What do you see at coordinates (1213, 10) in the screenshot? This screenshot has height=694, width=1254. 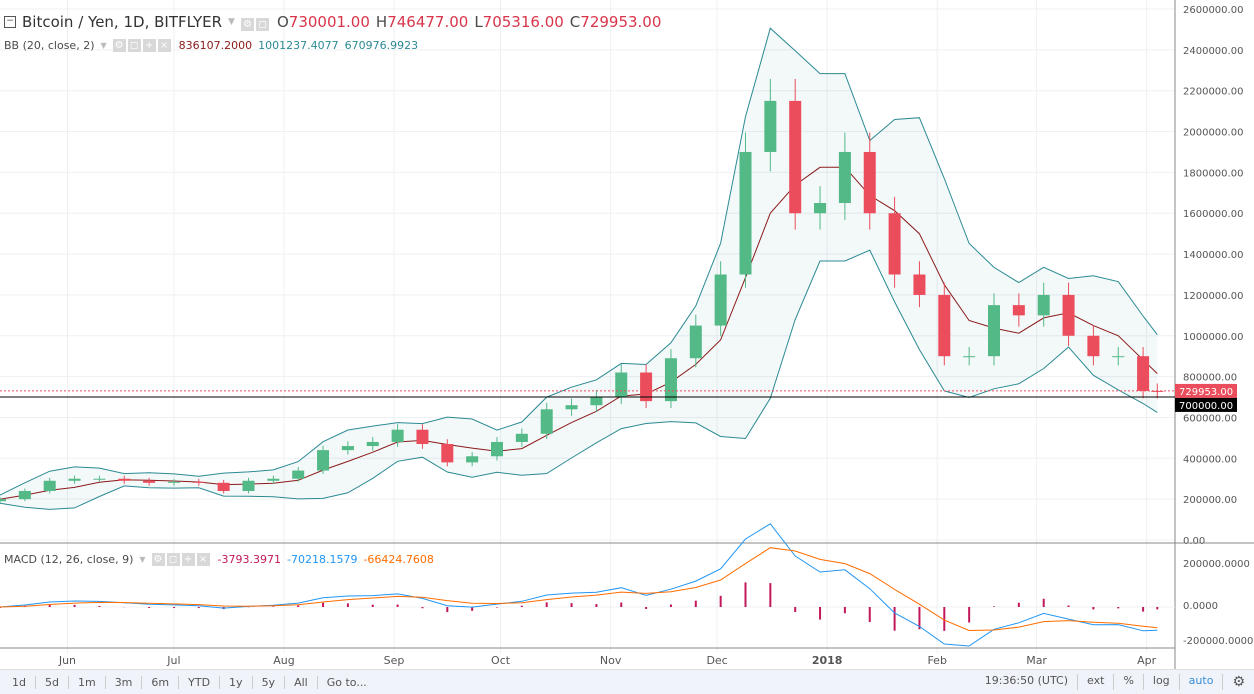 I see `y-tick-label: 2600000.00` at bounding box center [1213, 10].